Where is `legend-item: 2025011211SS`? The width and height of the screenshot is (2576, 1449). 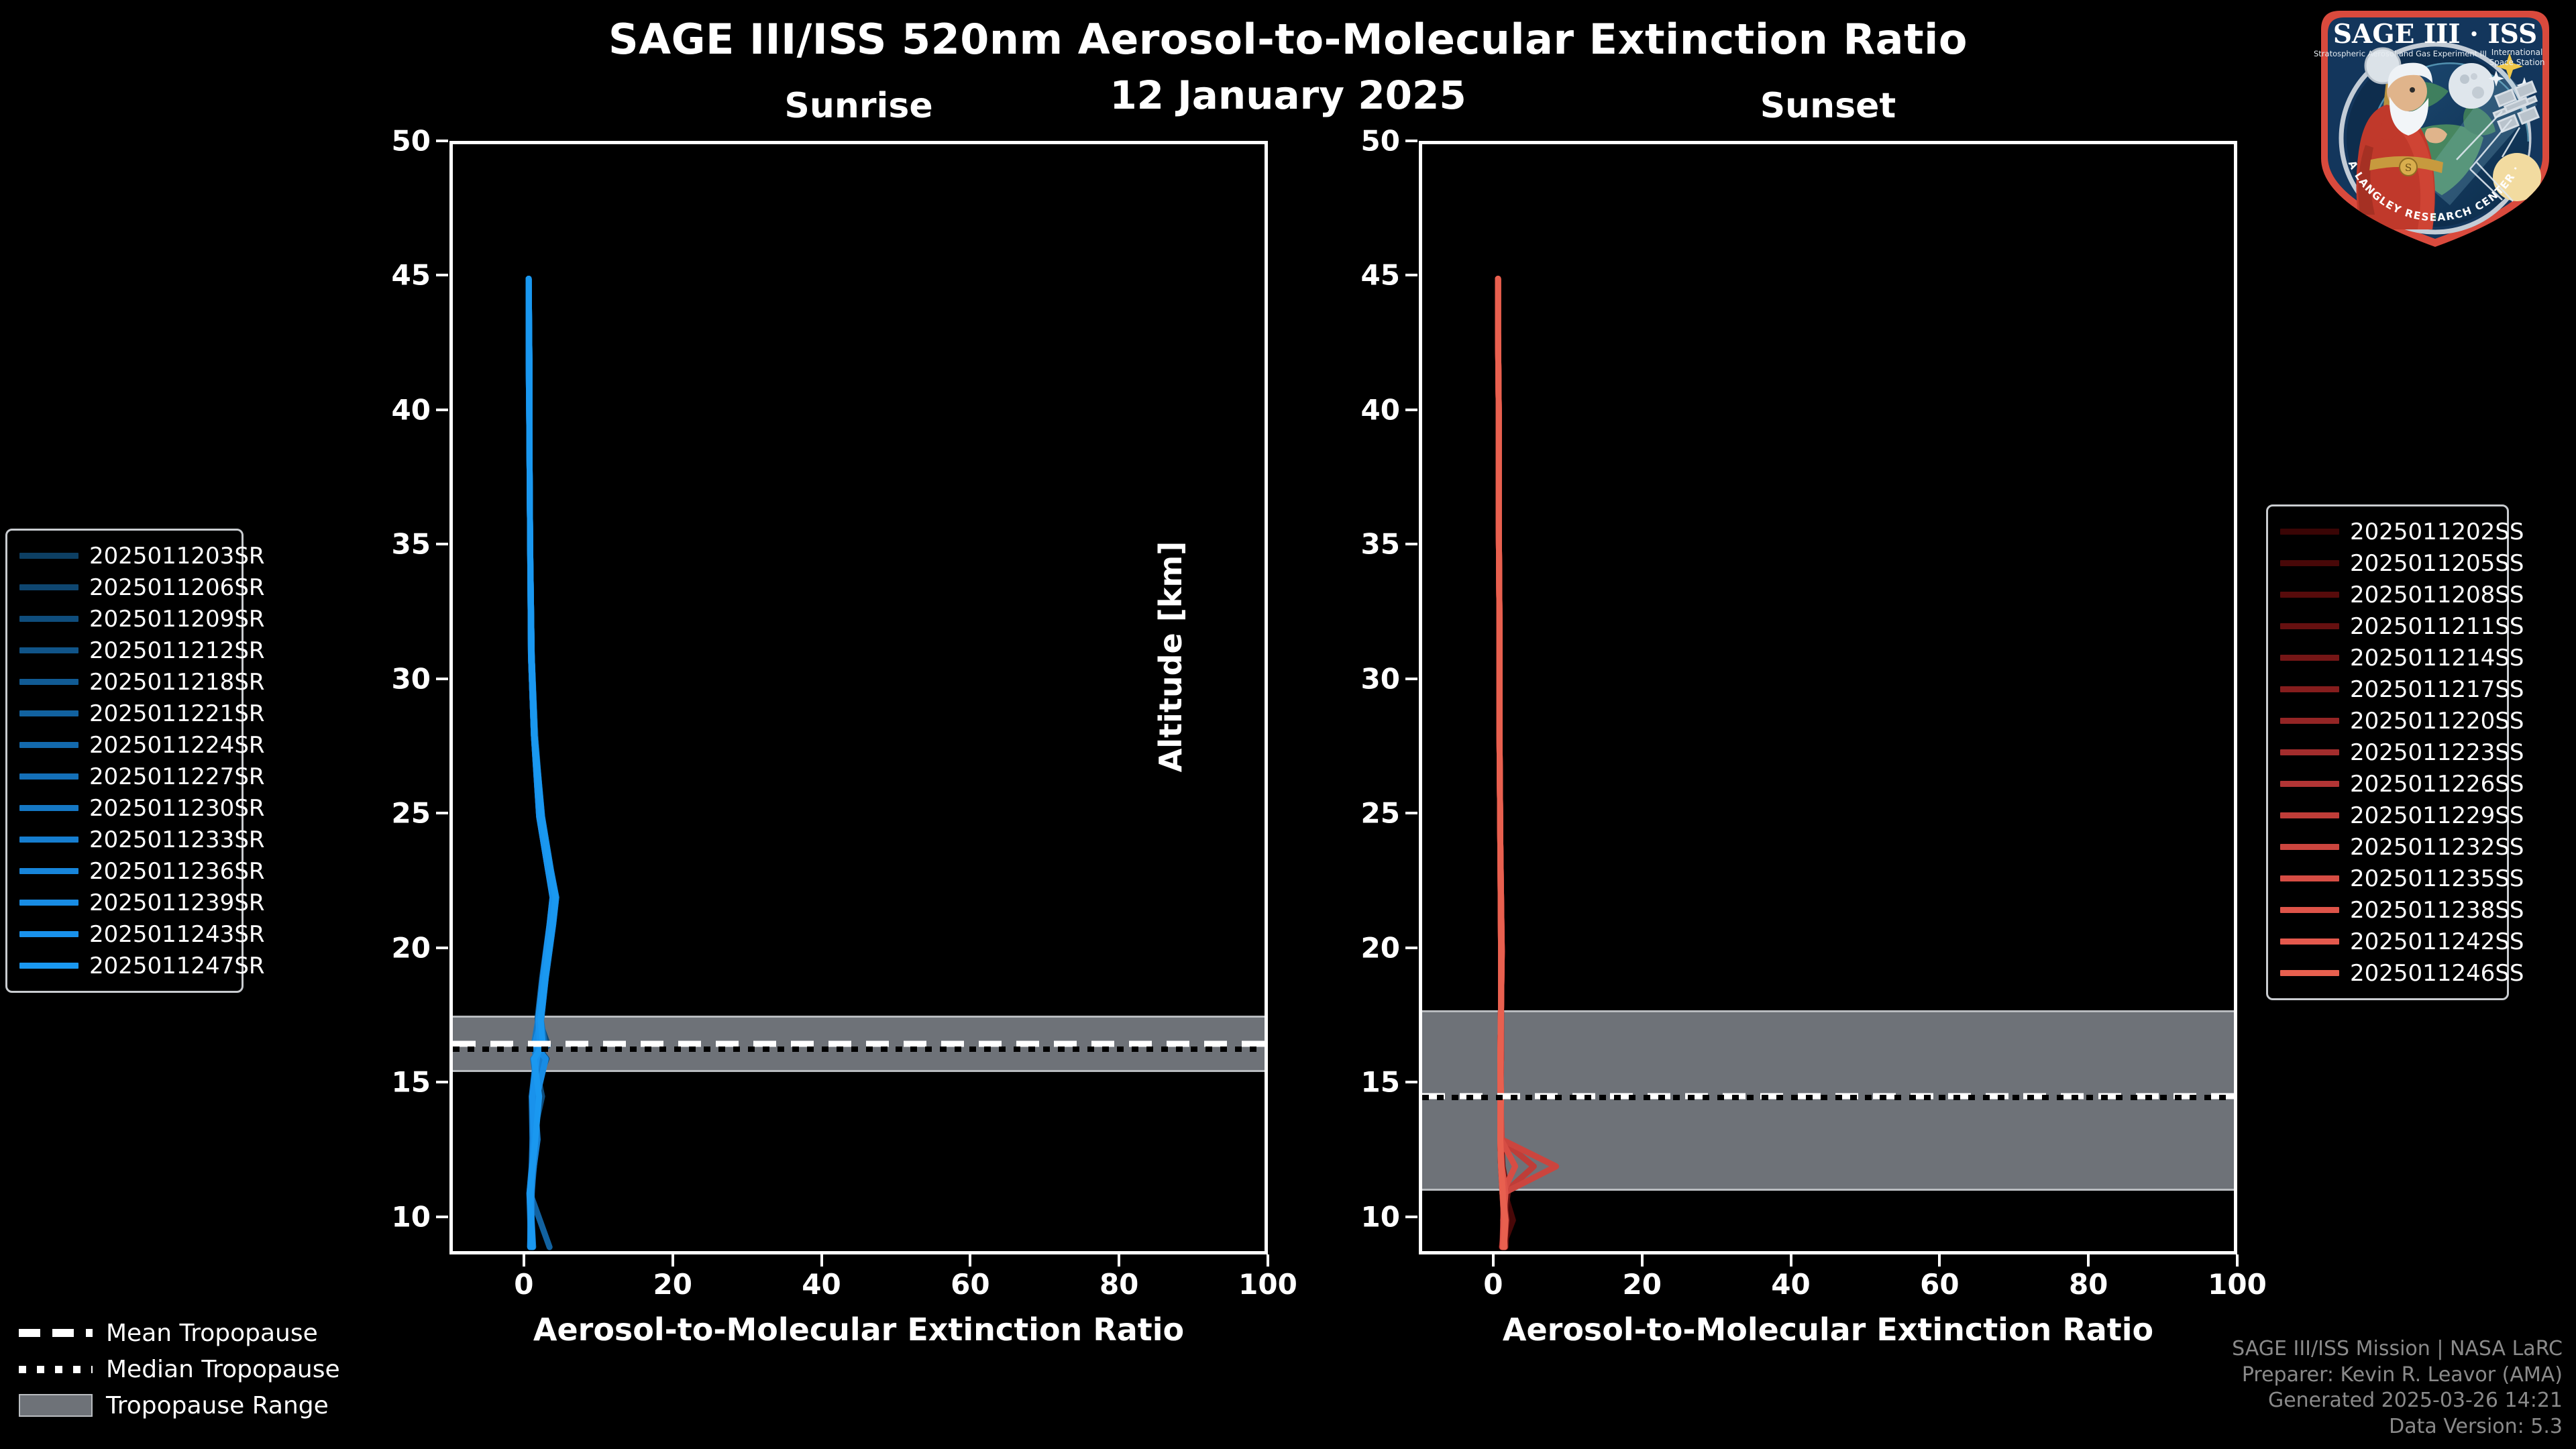
legend-item: 2025011211SS is located at coordinates (2402, 626).